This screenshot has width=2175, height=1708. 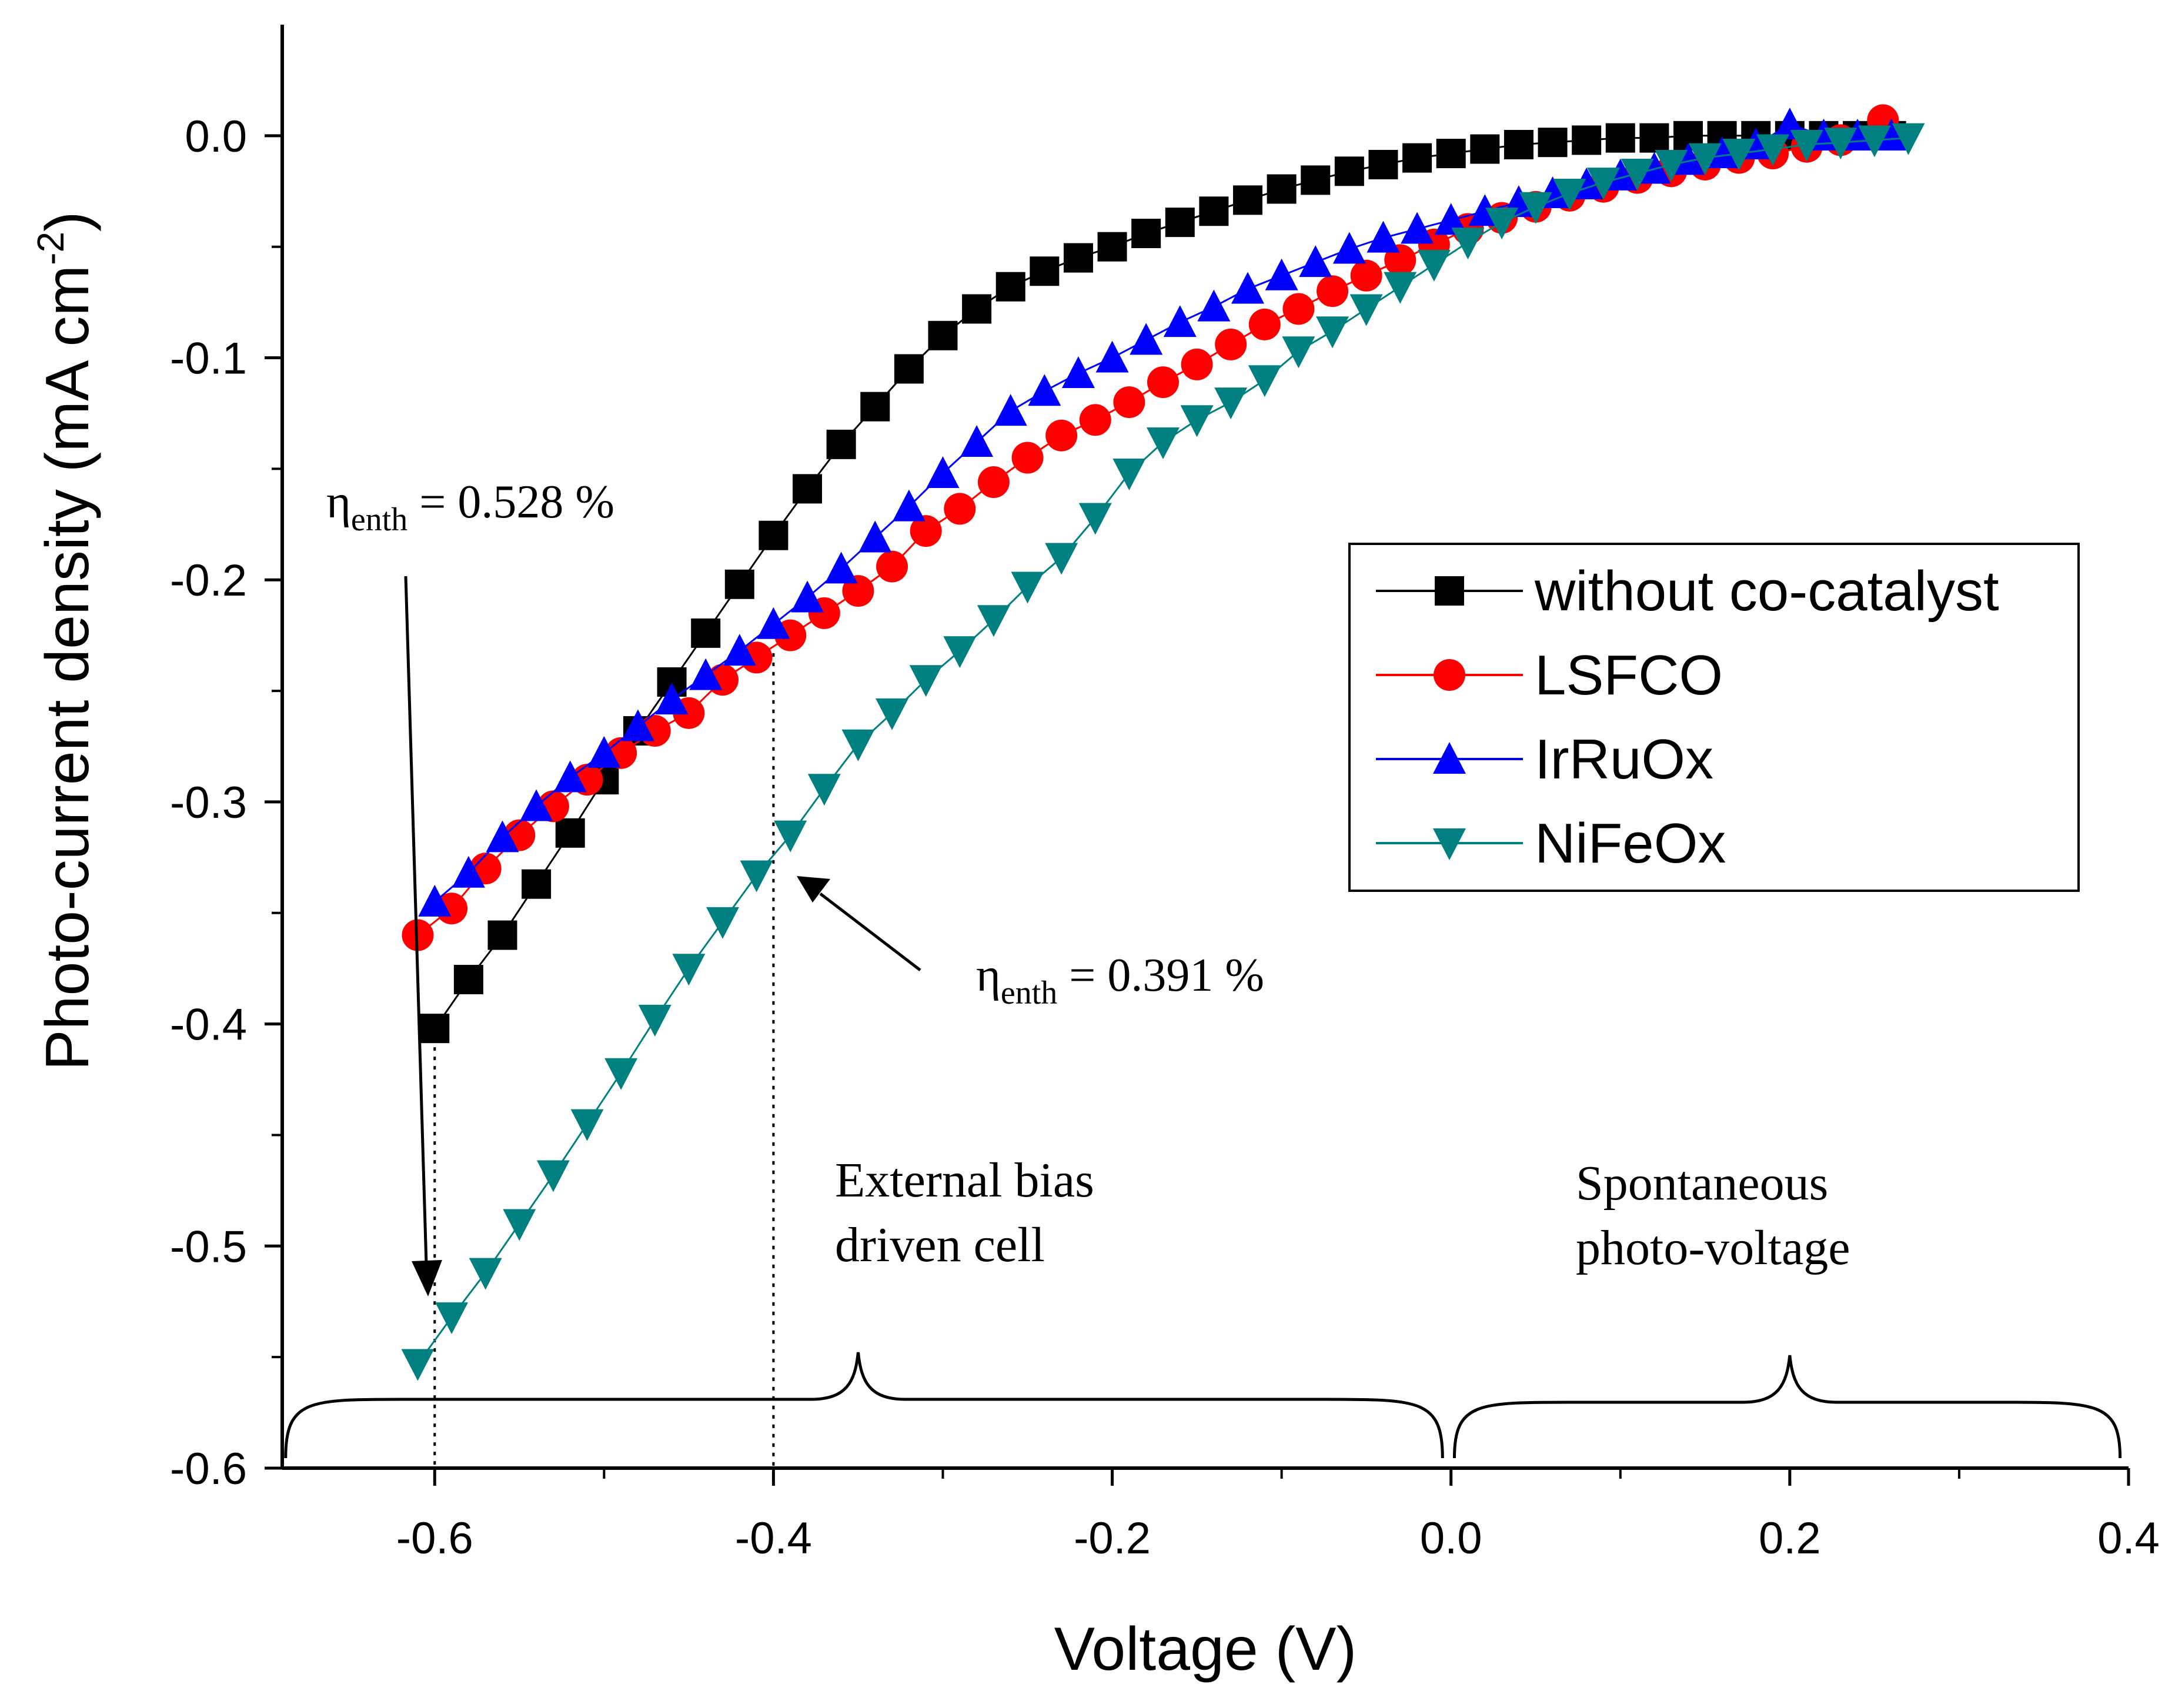 What do you see at coordinates (1702, 1183) in the screenshot?
I see `region-right-label-line1: Spontaneous` at bounding box center [1702, 1183].